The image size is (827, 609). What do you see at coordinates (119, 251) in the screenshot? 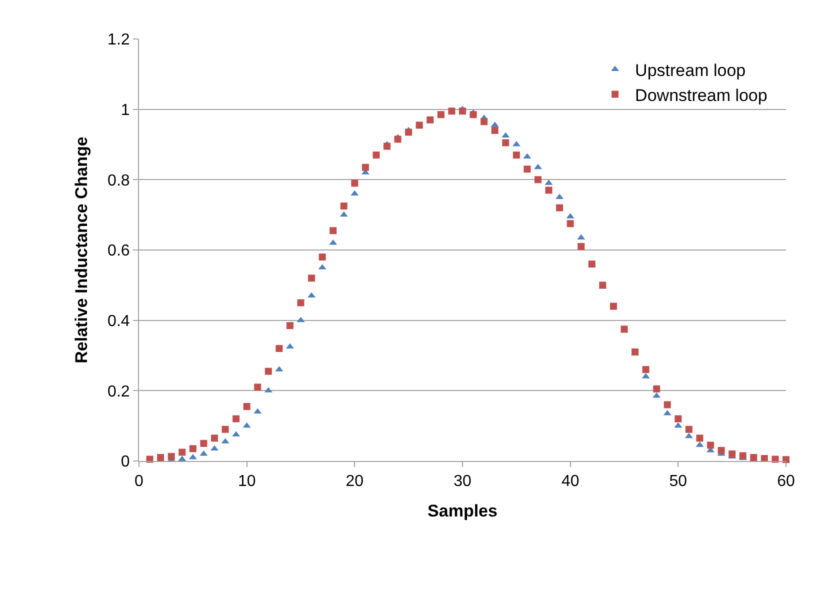
I see `y-tick-label: 0.6` at bounding box center [119, 251].